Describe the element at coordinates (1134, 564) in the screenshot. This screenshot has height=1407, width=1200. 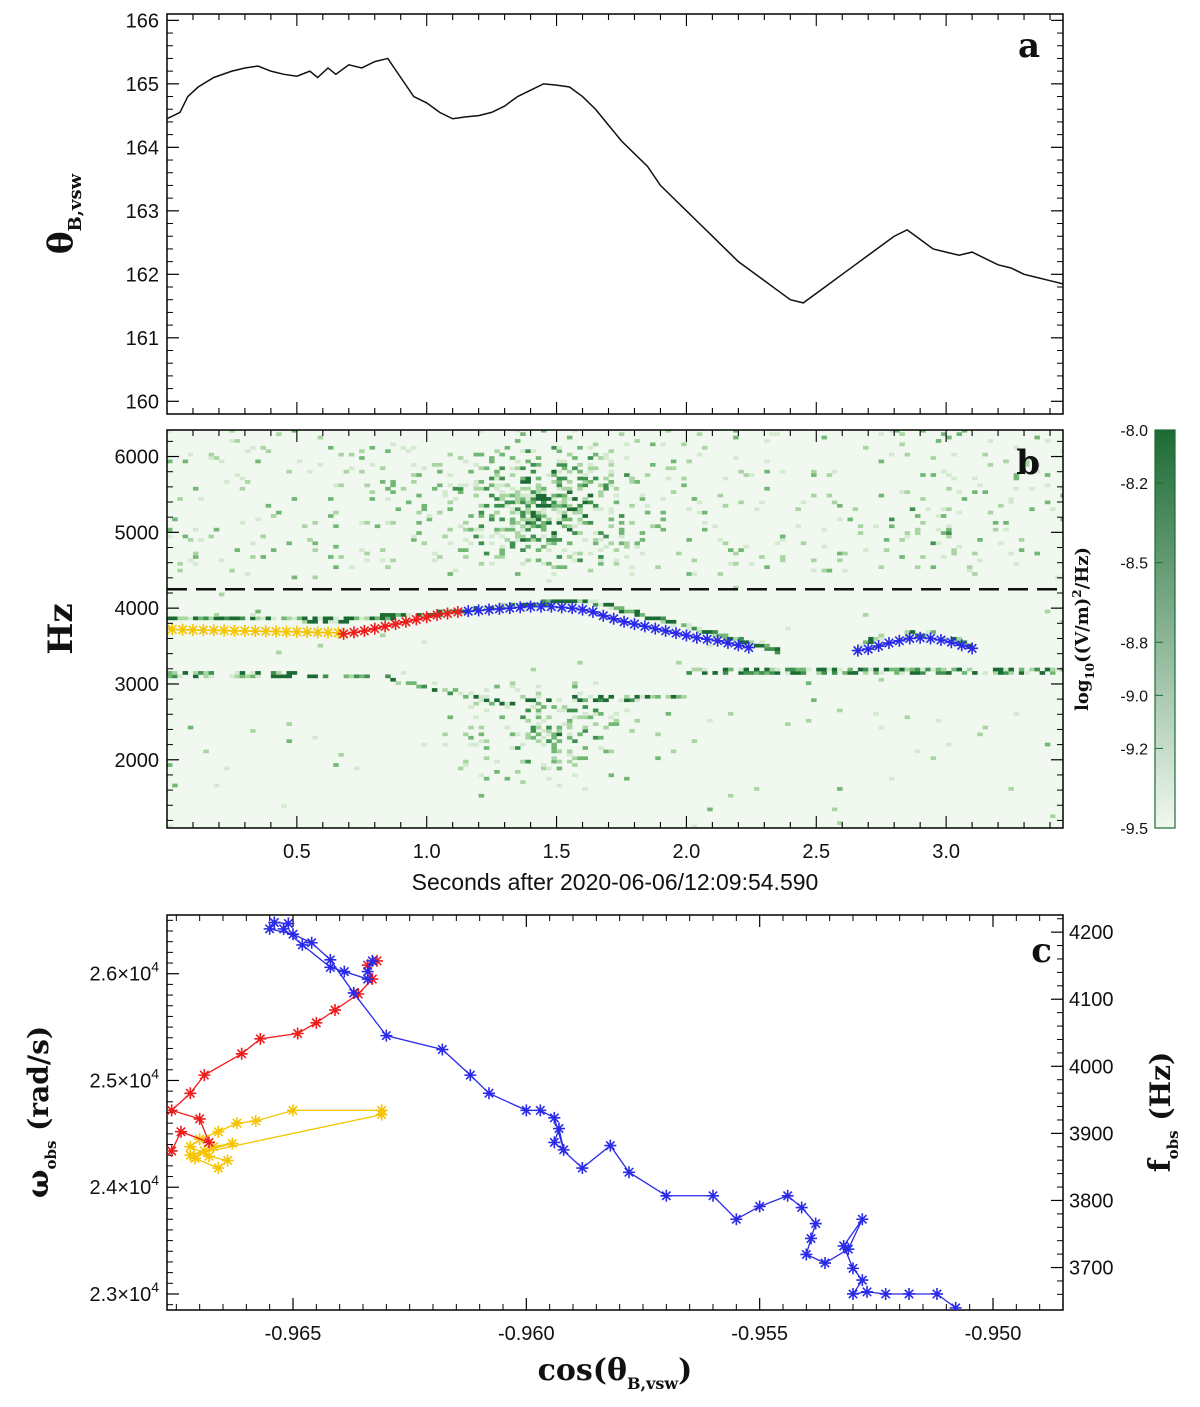
I see `colorbar-tick-label: -8.5` at that location.